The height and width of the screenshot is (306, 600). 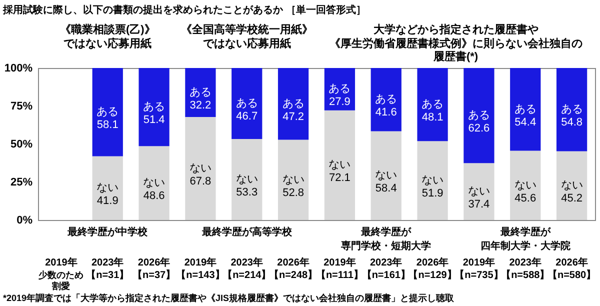 What do you see at coordinates (24, 220) in the screenshot?
I see `y-tick-label: 0%` at bounding box center [24, 220].